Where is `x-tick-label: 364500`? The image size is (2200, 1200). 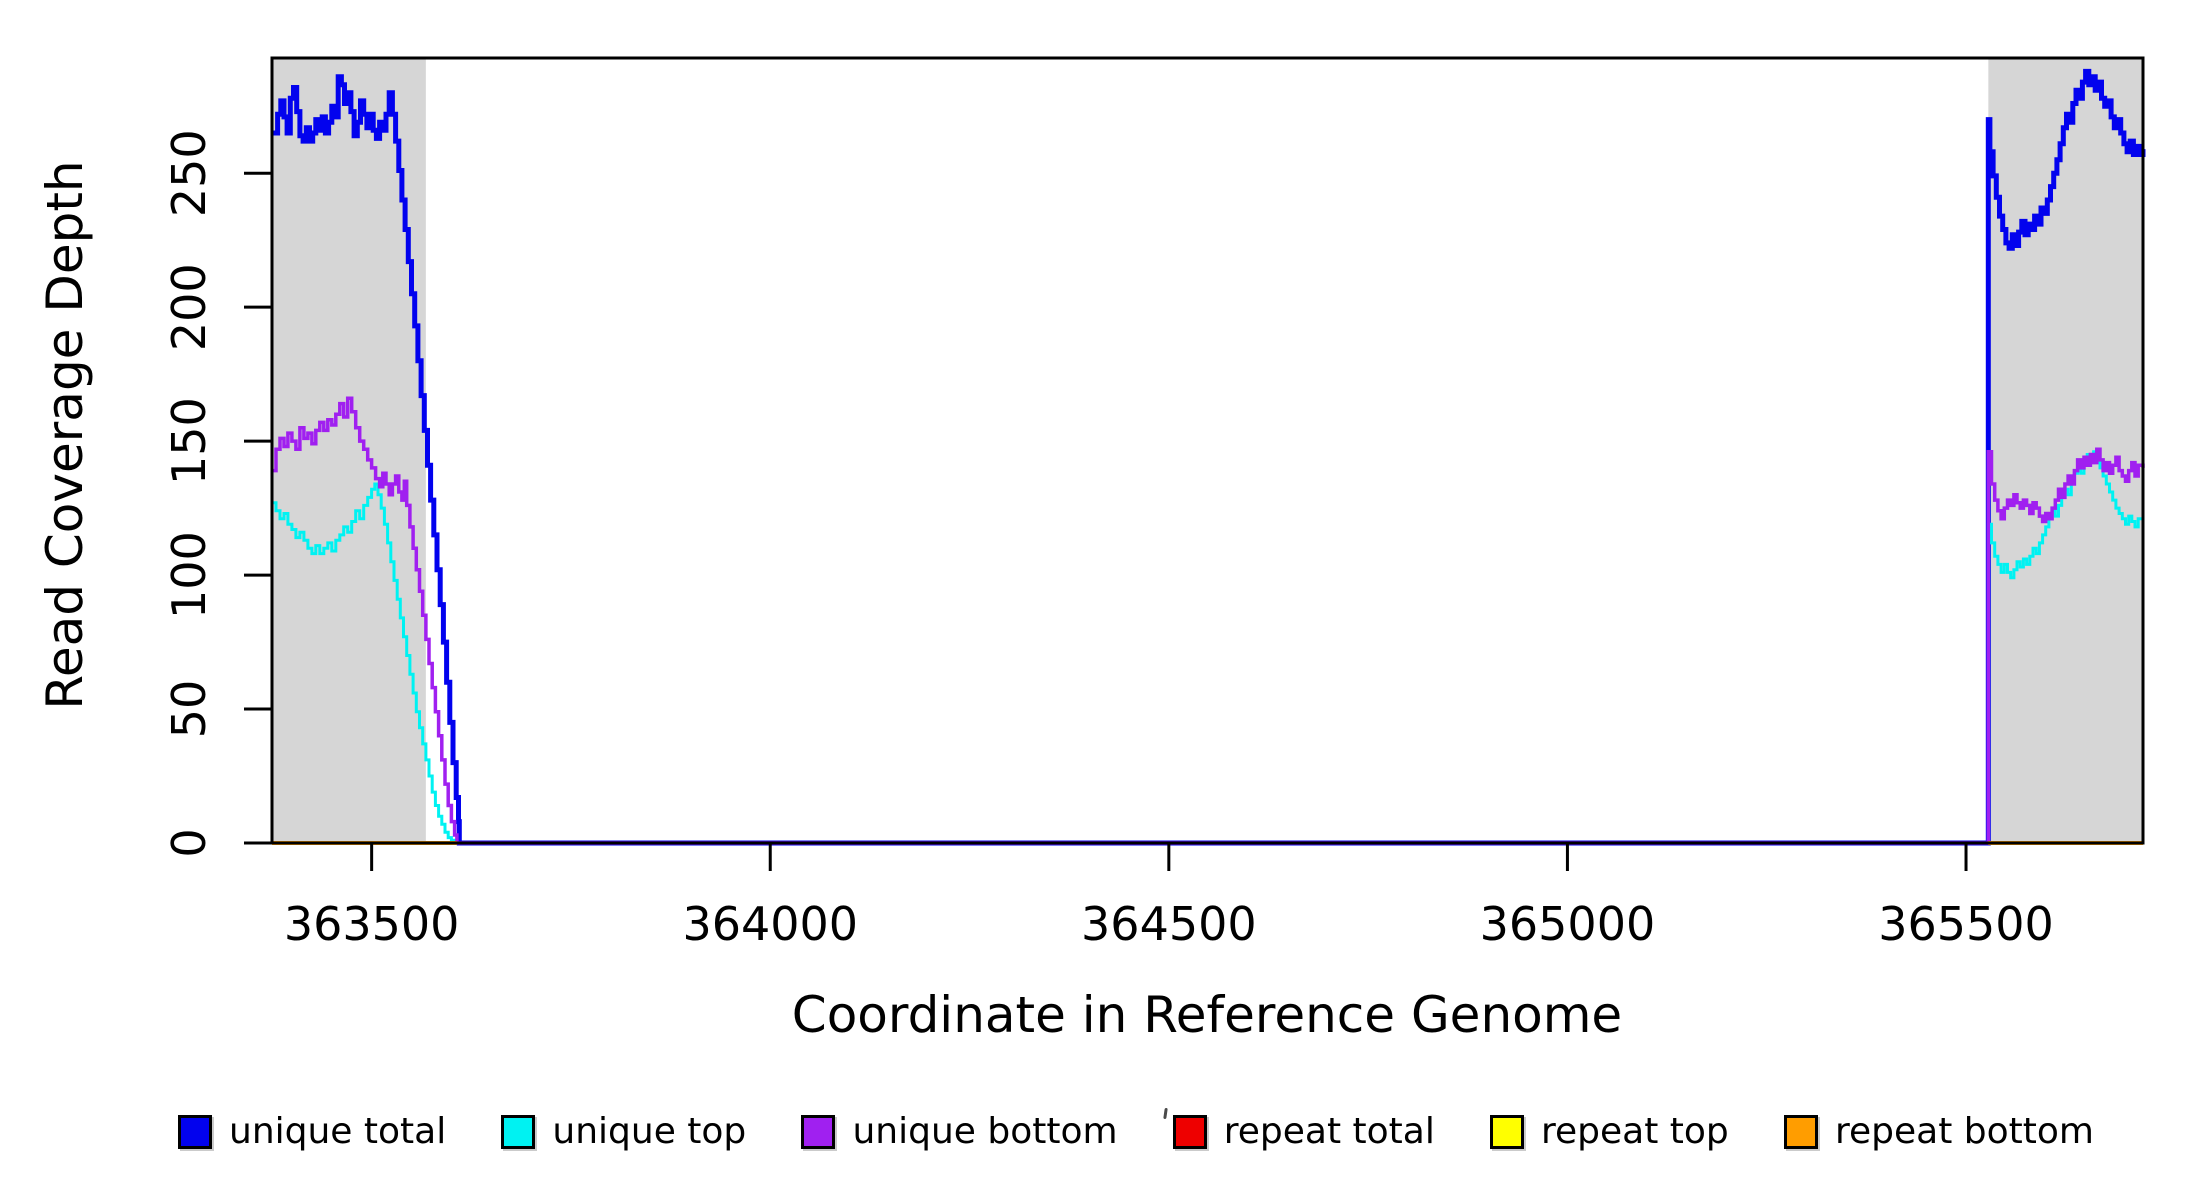 x-tick-label: 364500 is located at coordinates (1169, 924).